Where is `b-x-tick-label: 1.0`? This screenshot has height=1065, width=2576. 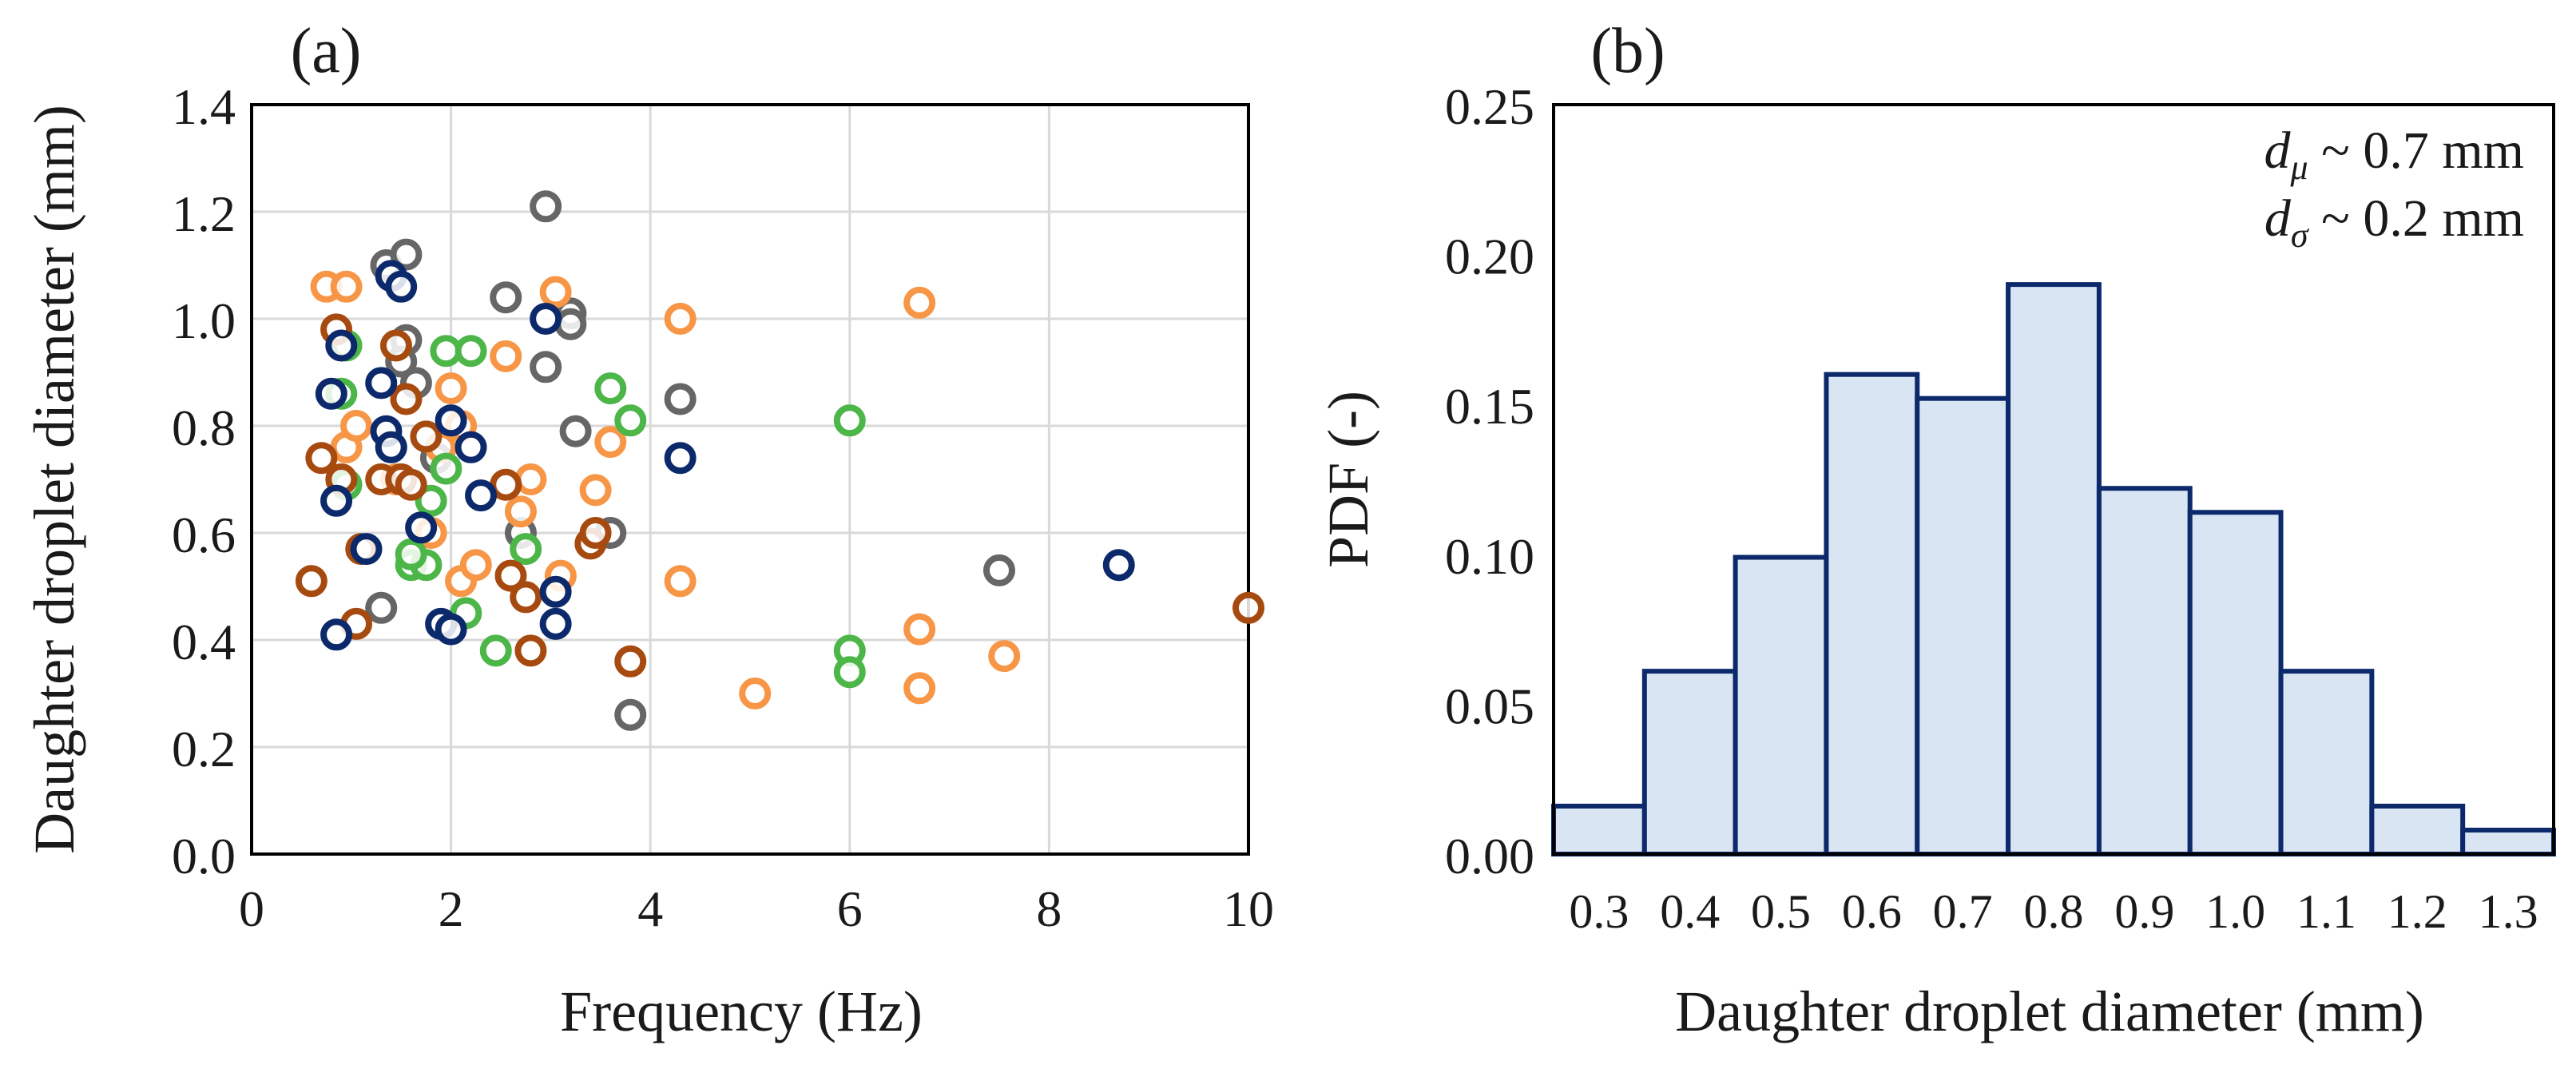 b-x-tick-label: 1.0 is located at coordinates (2235, 911).